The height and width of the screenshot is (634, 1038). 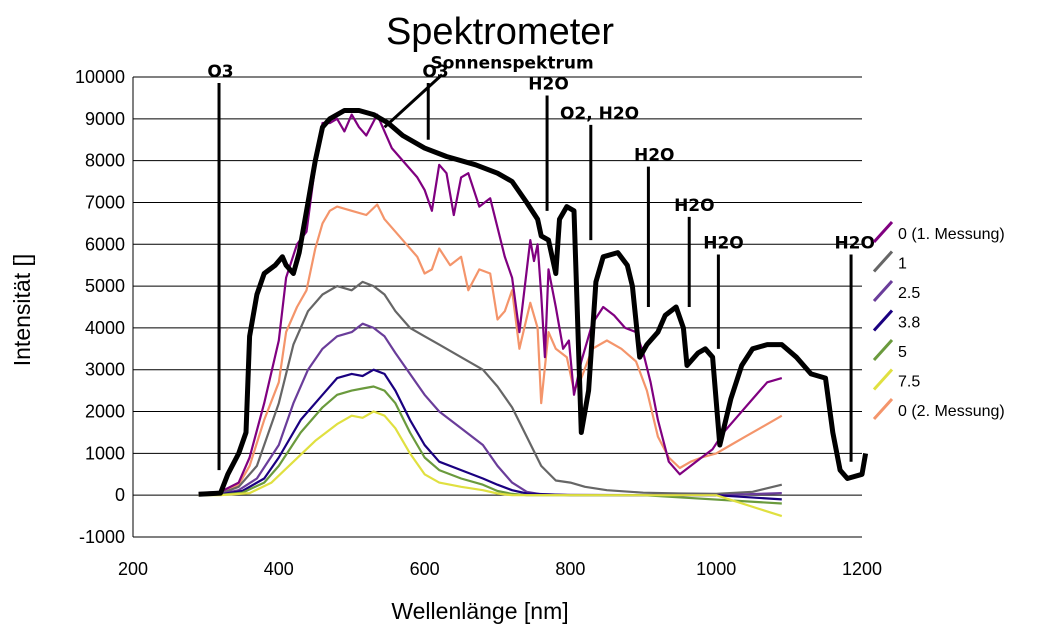 I want to click on y-tick-label: -1000, so click(x=102, y=537).